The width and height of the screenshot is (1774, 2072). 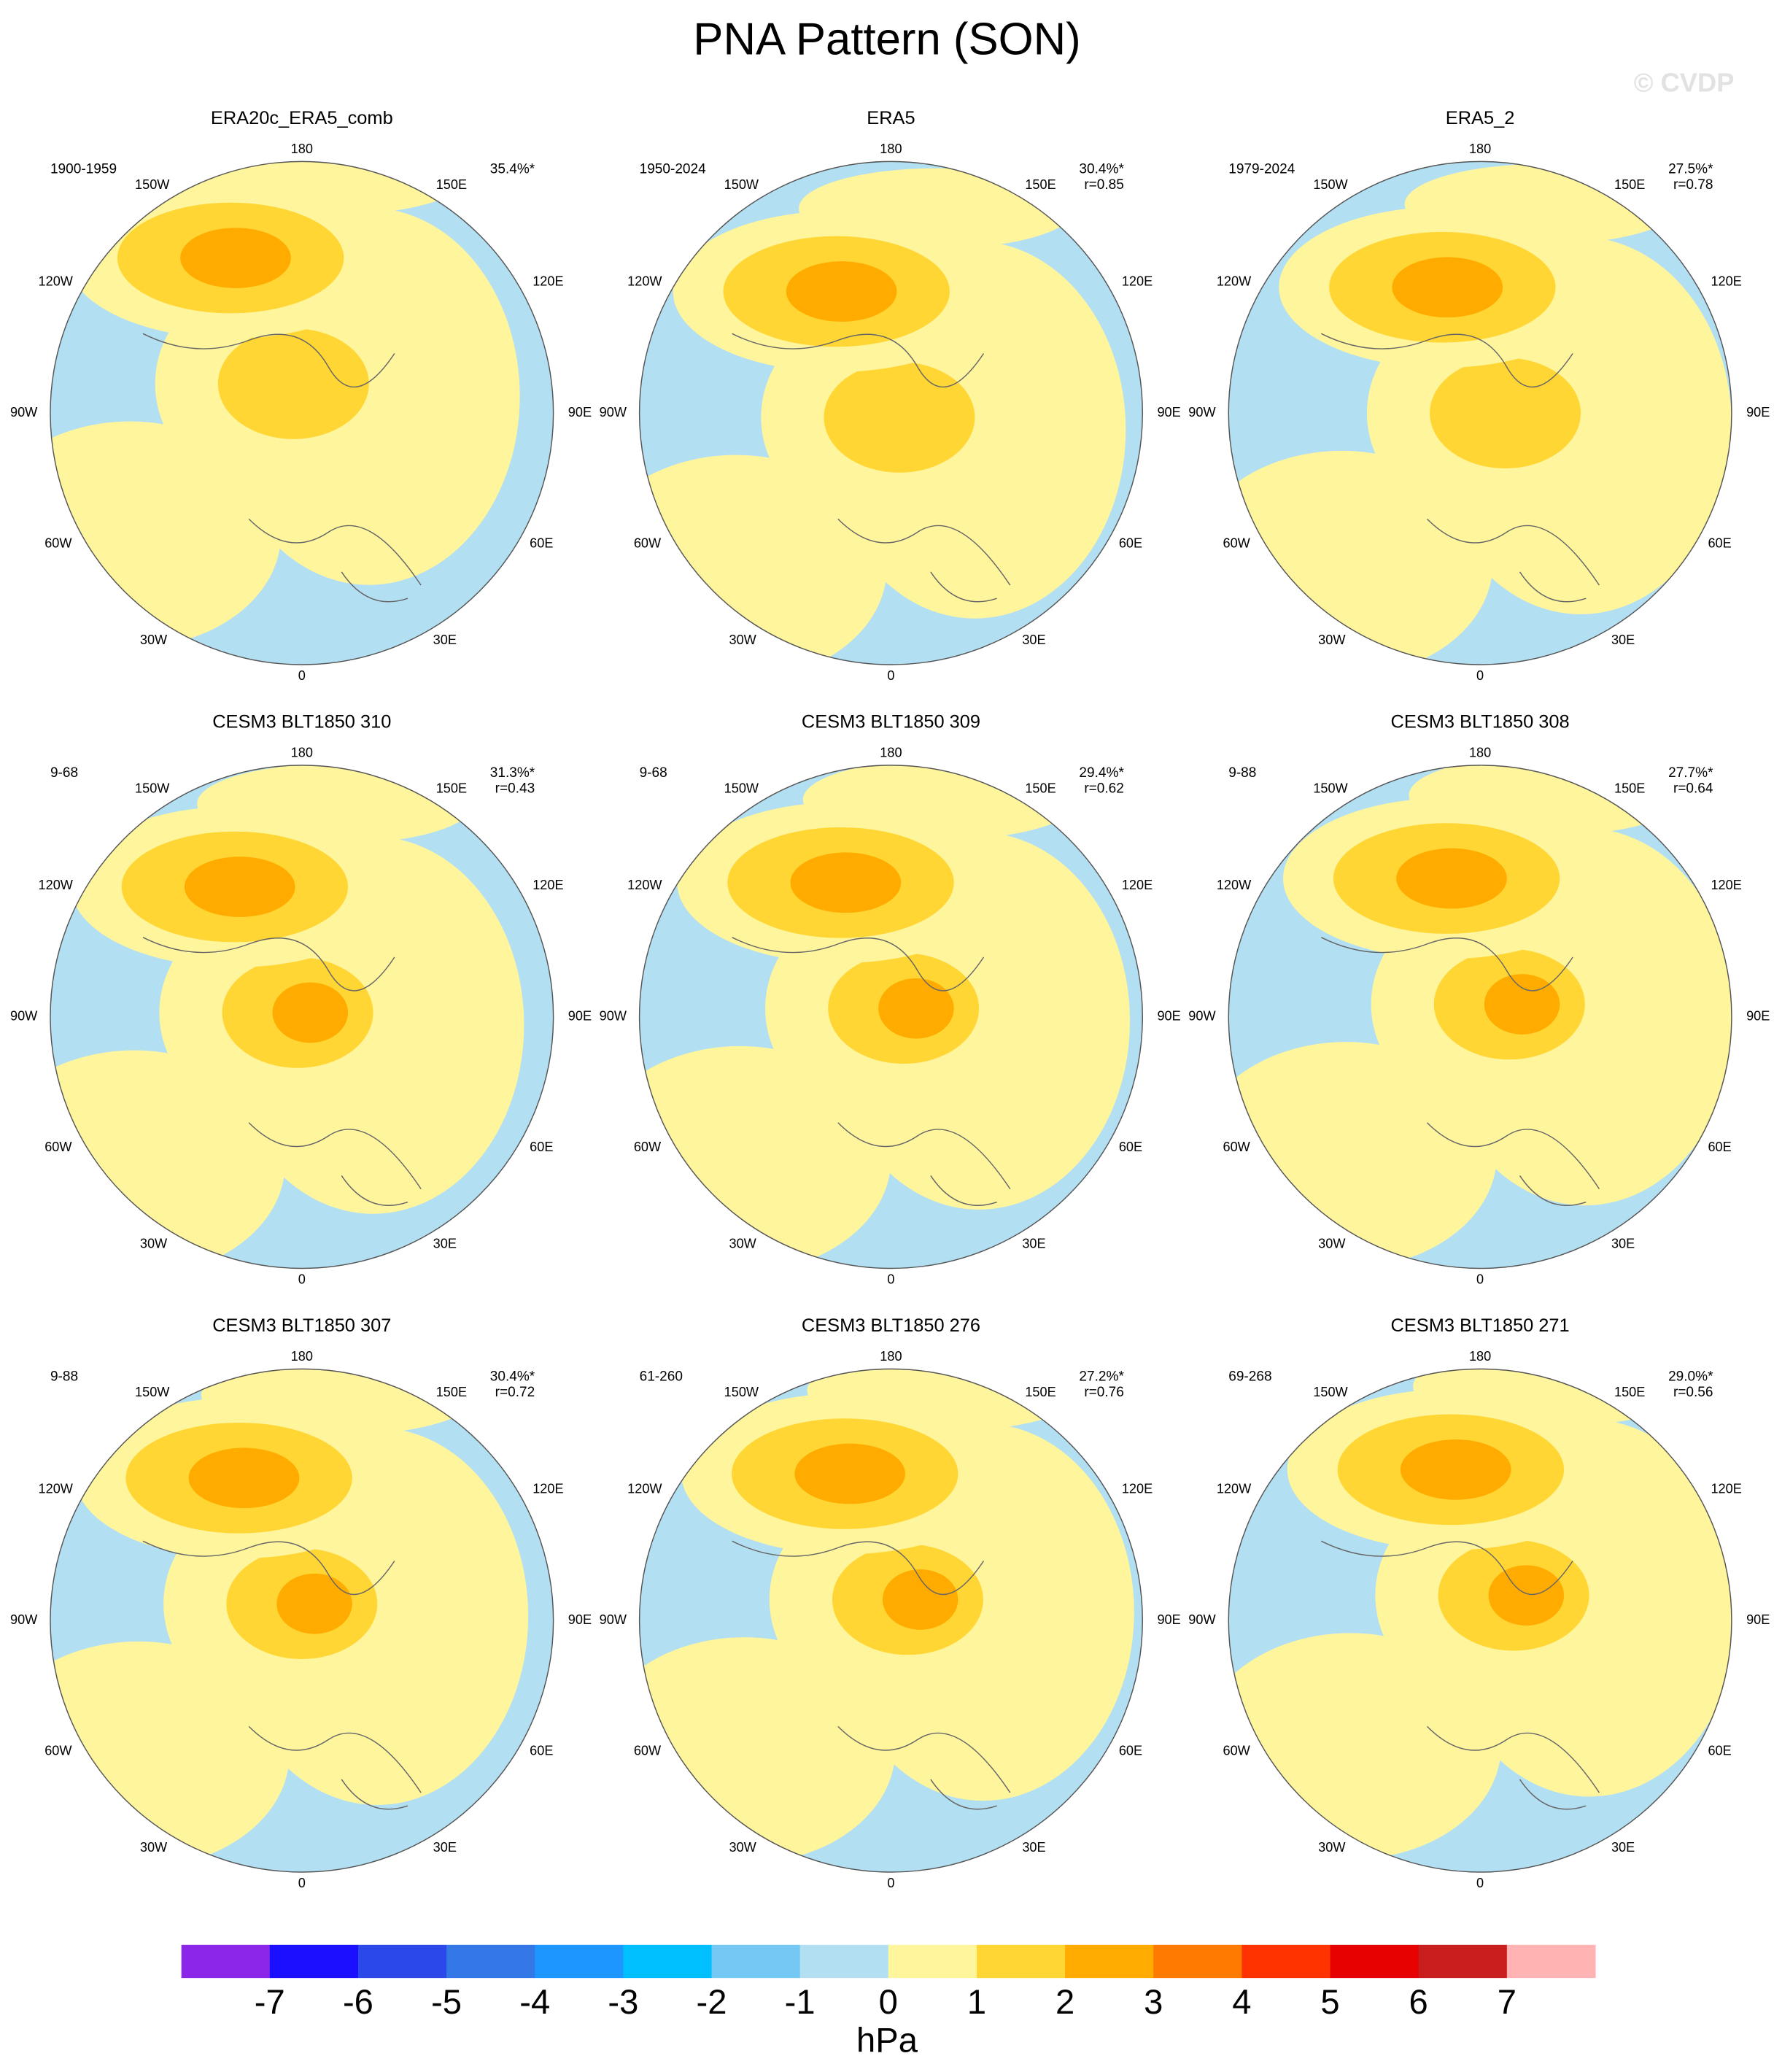 What do you see at coordinates (891, 118) in the screenshot?
I see `panel-title: ERA5` at bounding box center [891, 118].